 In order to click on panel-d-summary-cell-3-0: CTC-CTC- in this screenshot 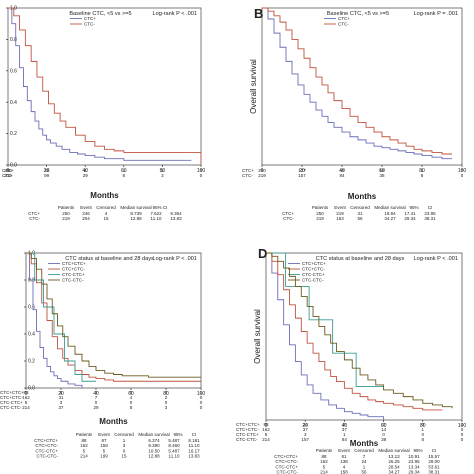, I will do `click(288, 472)`.